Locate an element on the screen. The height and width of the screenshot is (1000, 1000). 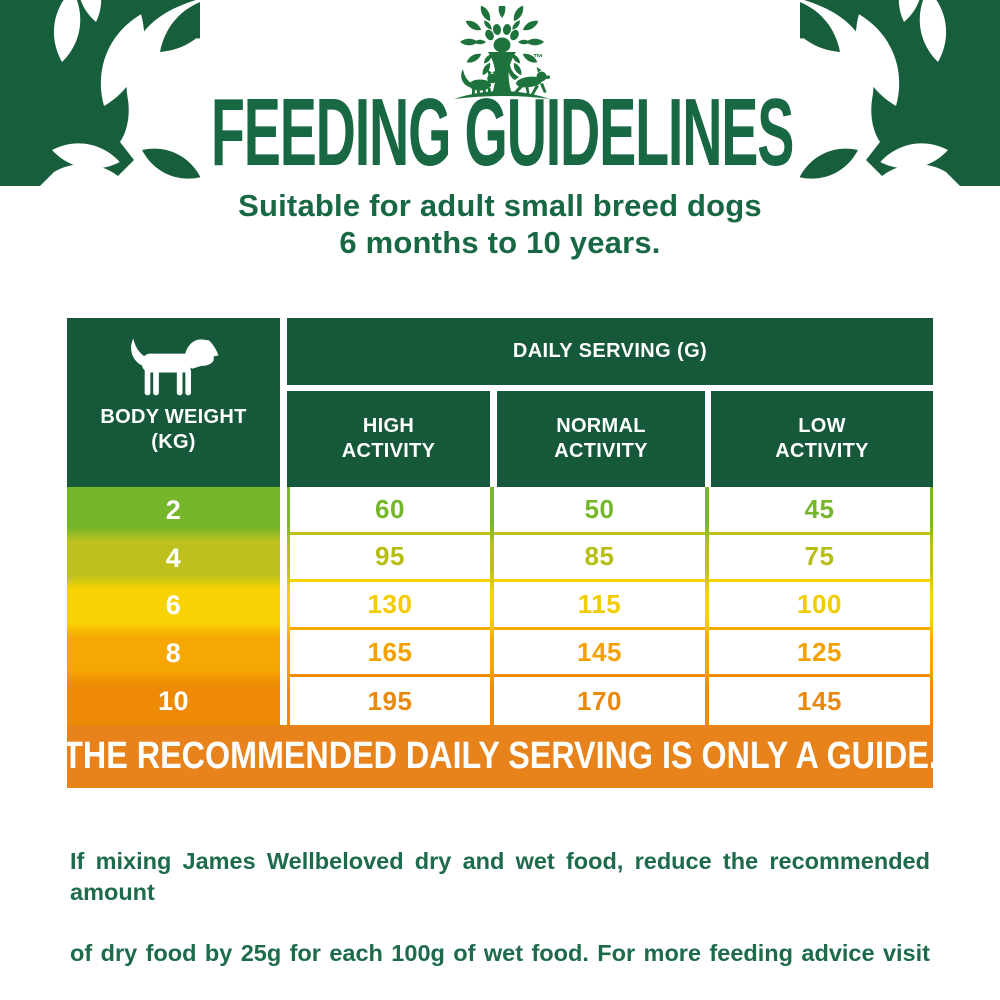
header-normal-activity: NORMAL ACTIVITY is located at coordinates (601, 439).